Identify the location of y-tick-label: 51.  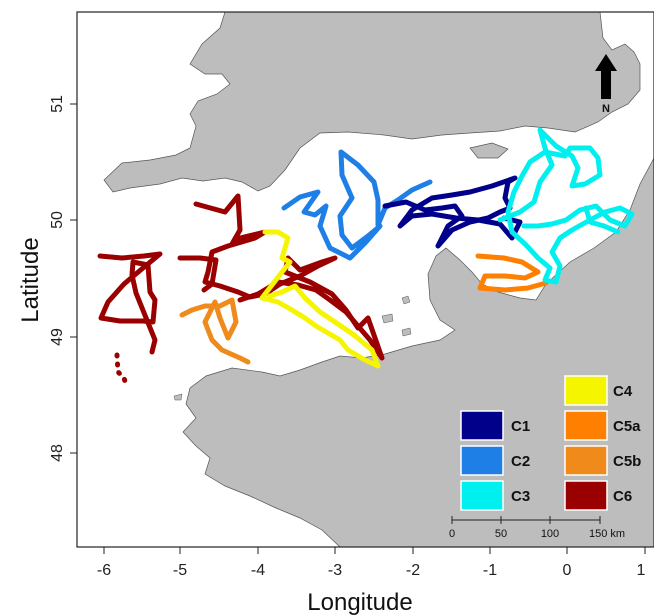
(57, 104).